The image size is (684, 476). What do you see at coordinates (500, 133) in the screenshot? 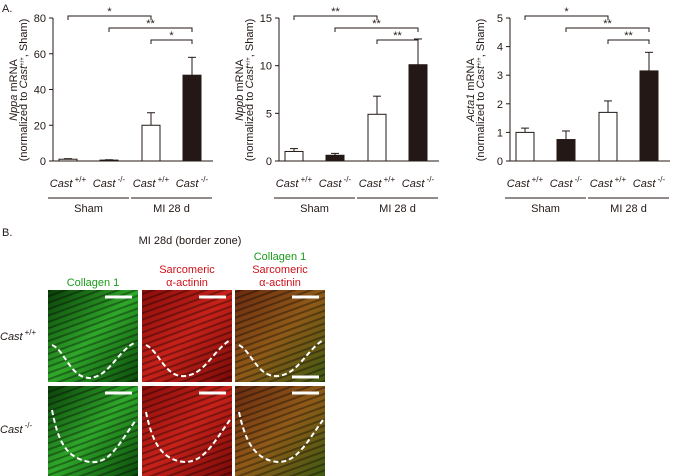
I see `y-tick-label: 1` at bounding box center [500, 133].